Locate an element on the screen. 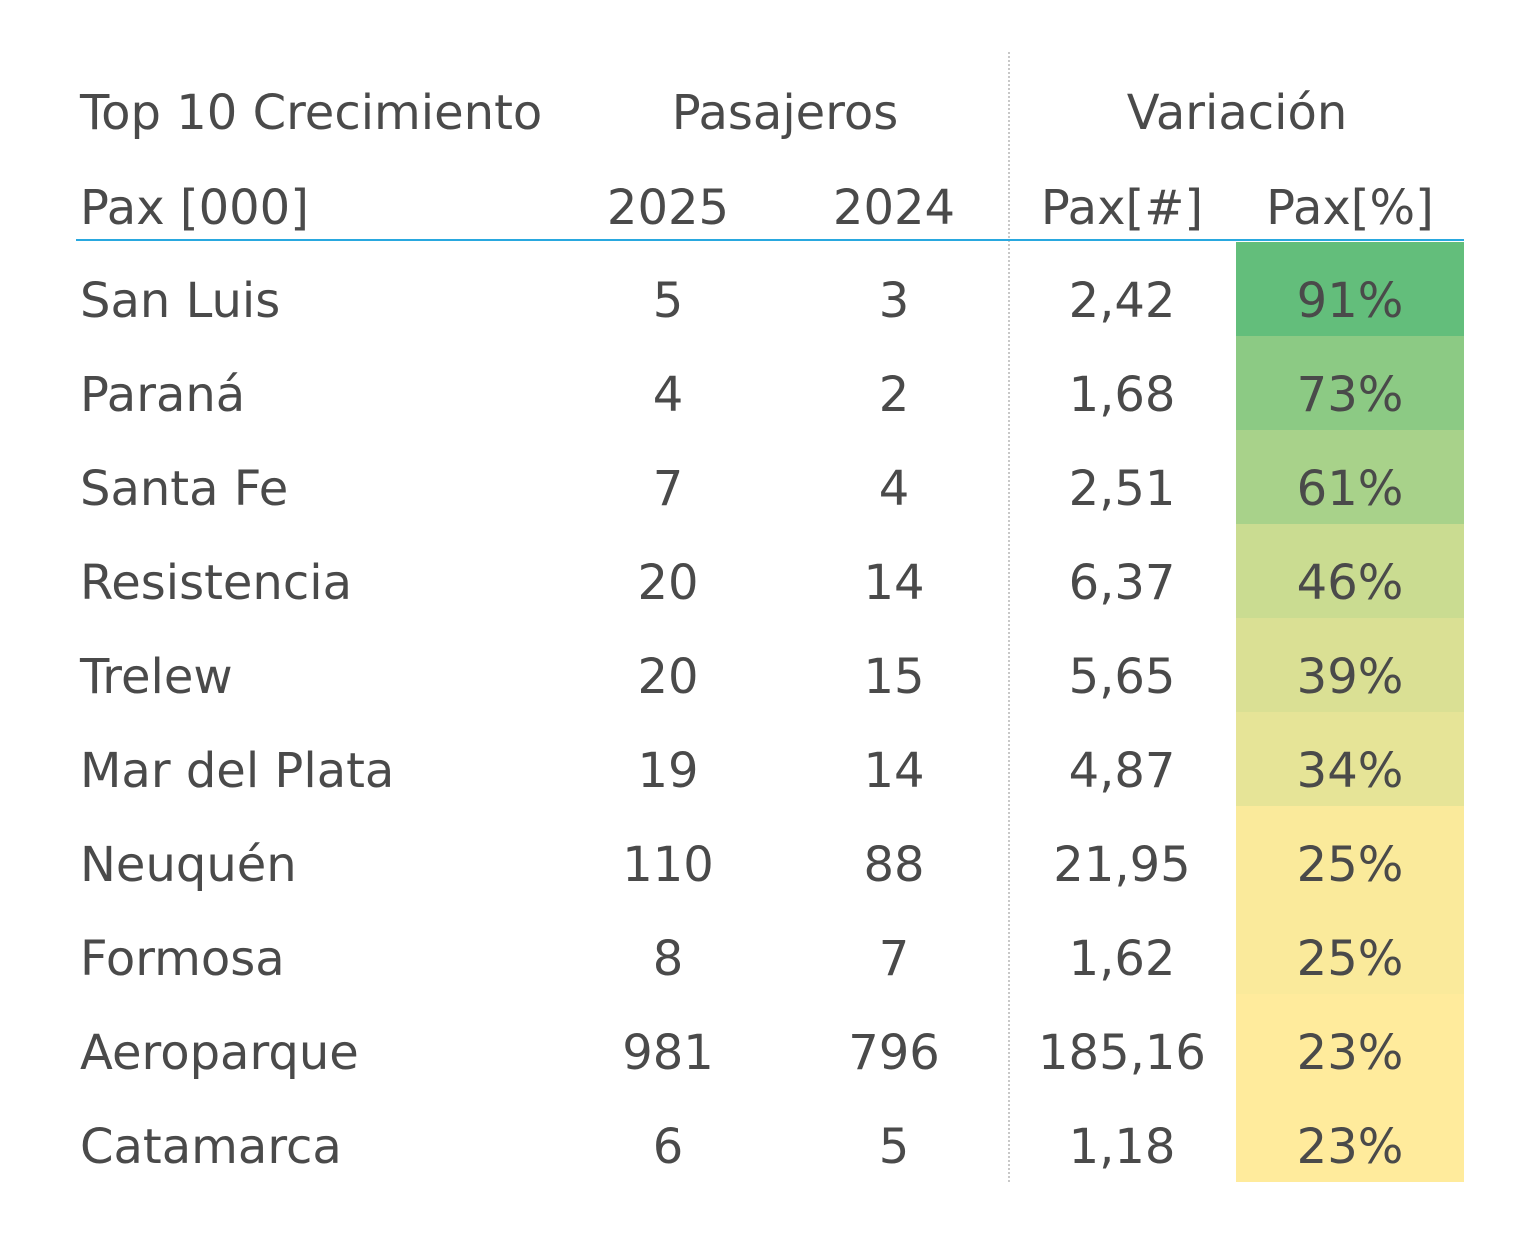  row-value-pax-num: 21,95 is located at coordinates (1122, 865).